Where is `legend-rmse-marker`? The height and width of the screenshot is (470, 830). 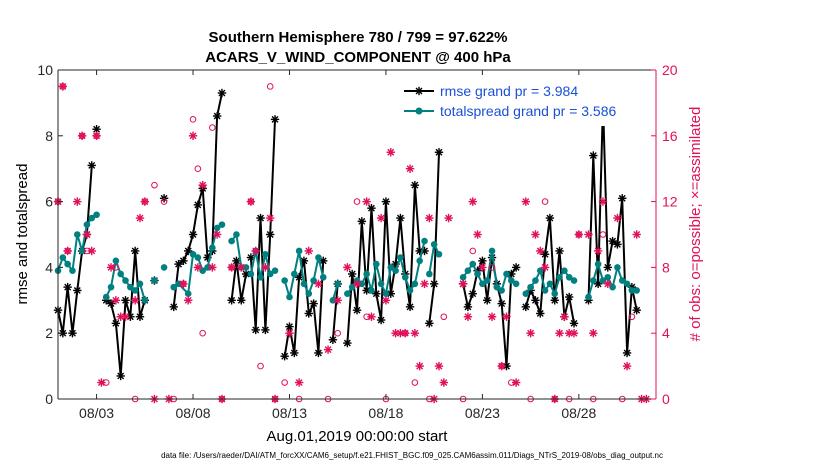
legend-rmse-marker is located at coordinates (419, 91).